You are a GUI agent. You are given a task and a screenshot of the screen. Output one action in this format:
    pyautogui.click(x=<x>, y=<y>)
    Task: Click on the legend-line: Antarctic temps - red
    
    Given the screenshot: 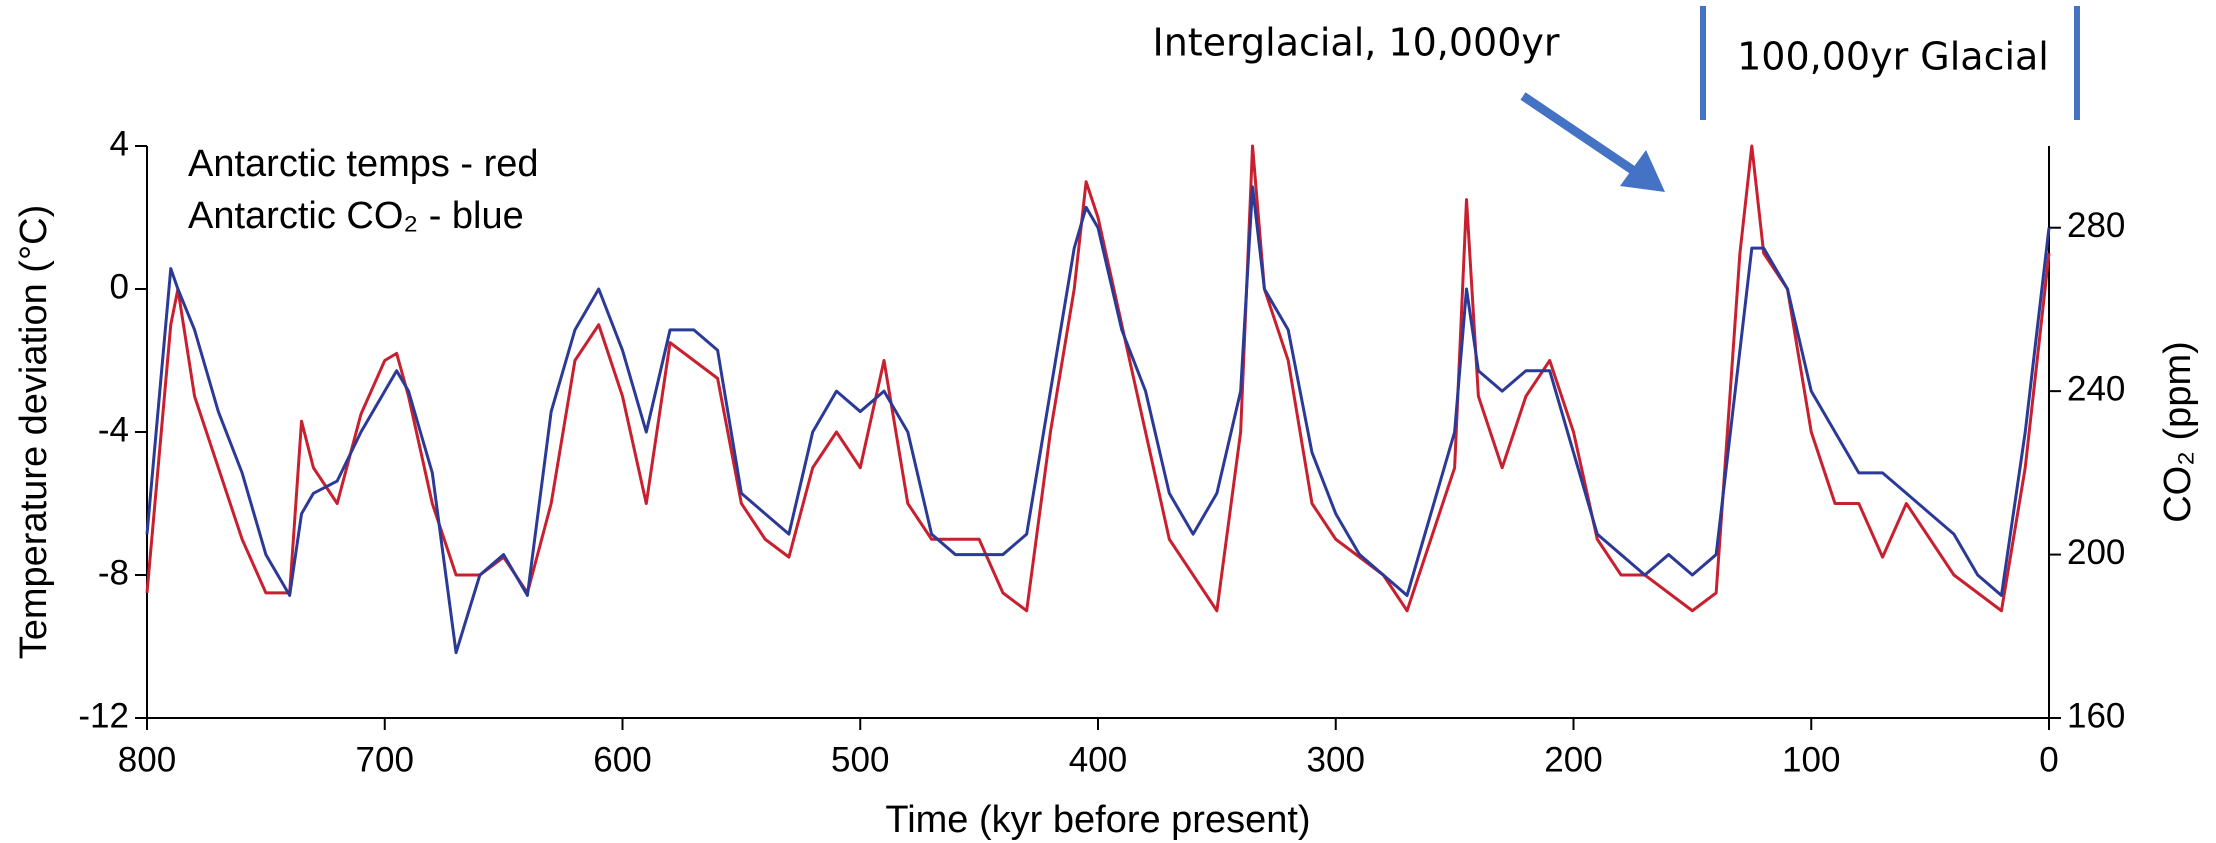 What is the action you would take?
    pyautogui.click(x=363, y=164)
    